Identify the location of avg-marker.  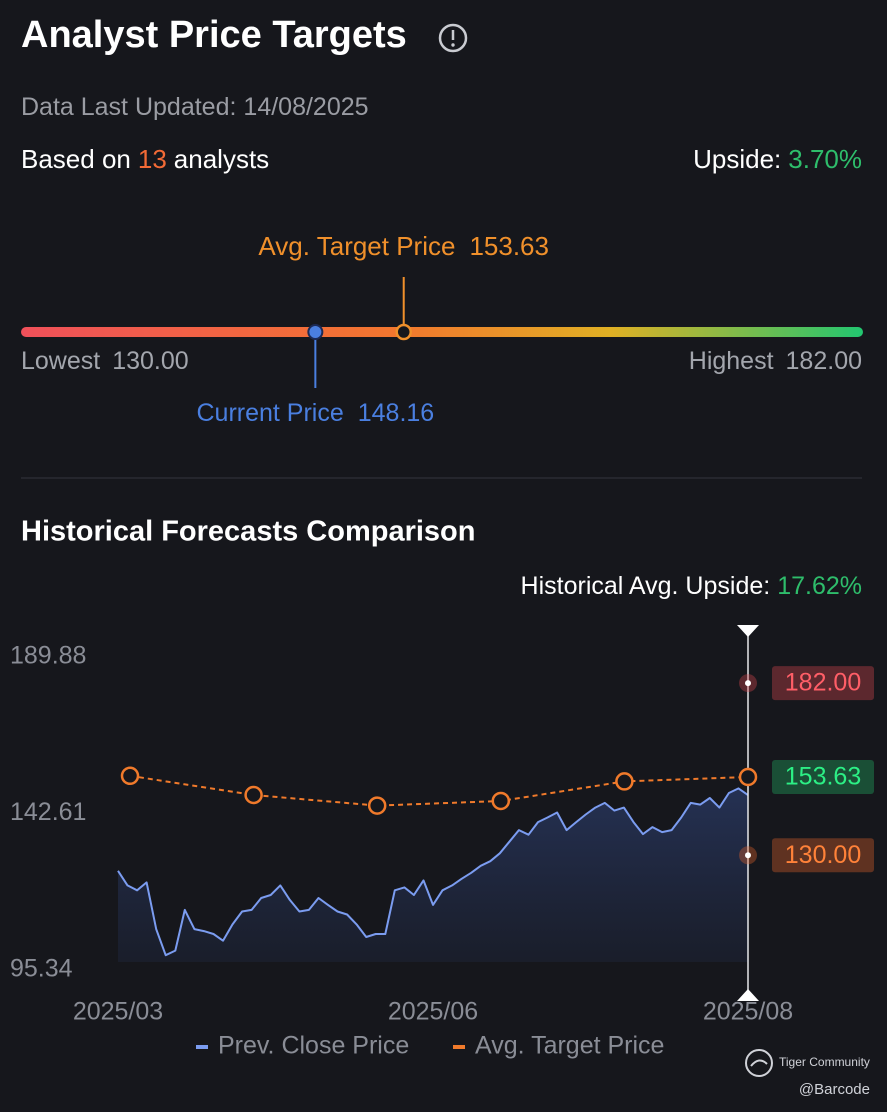
(403, 332).